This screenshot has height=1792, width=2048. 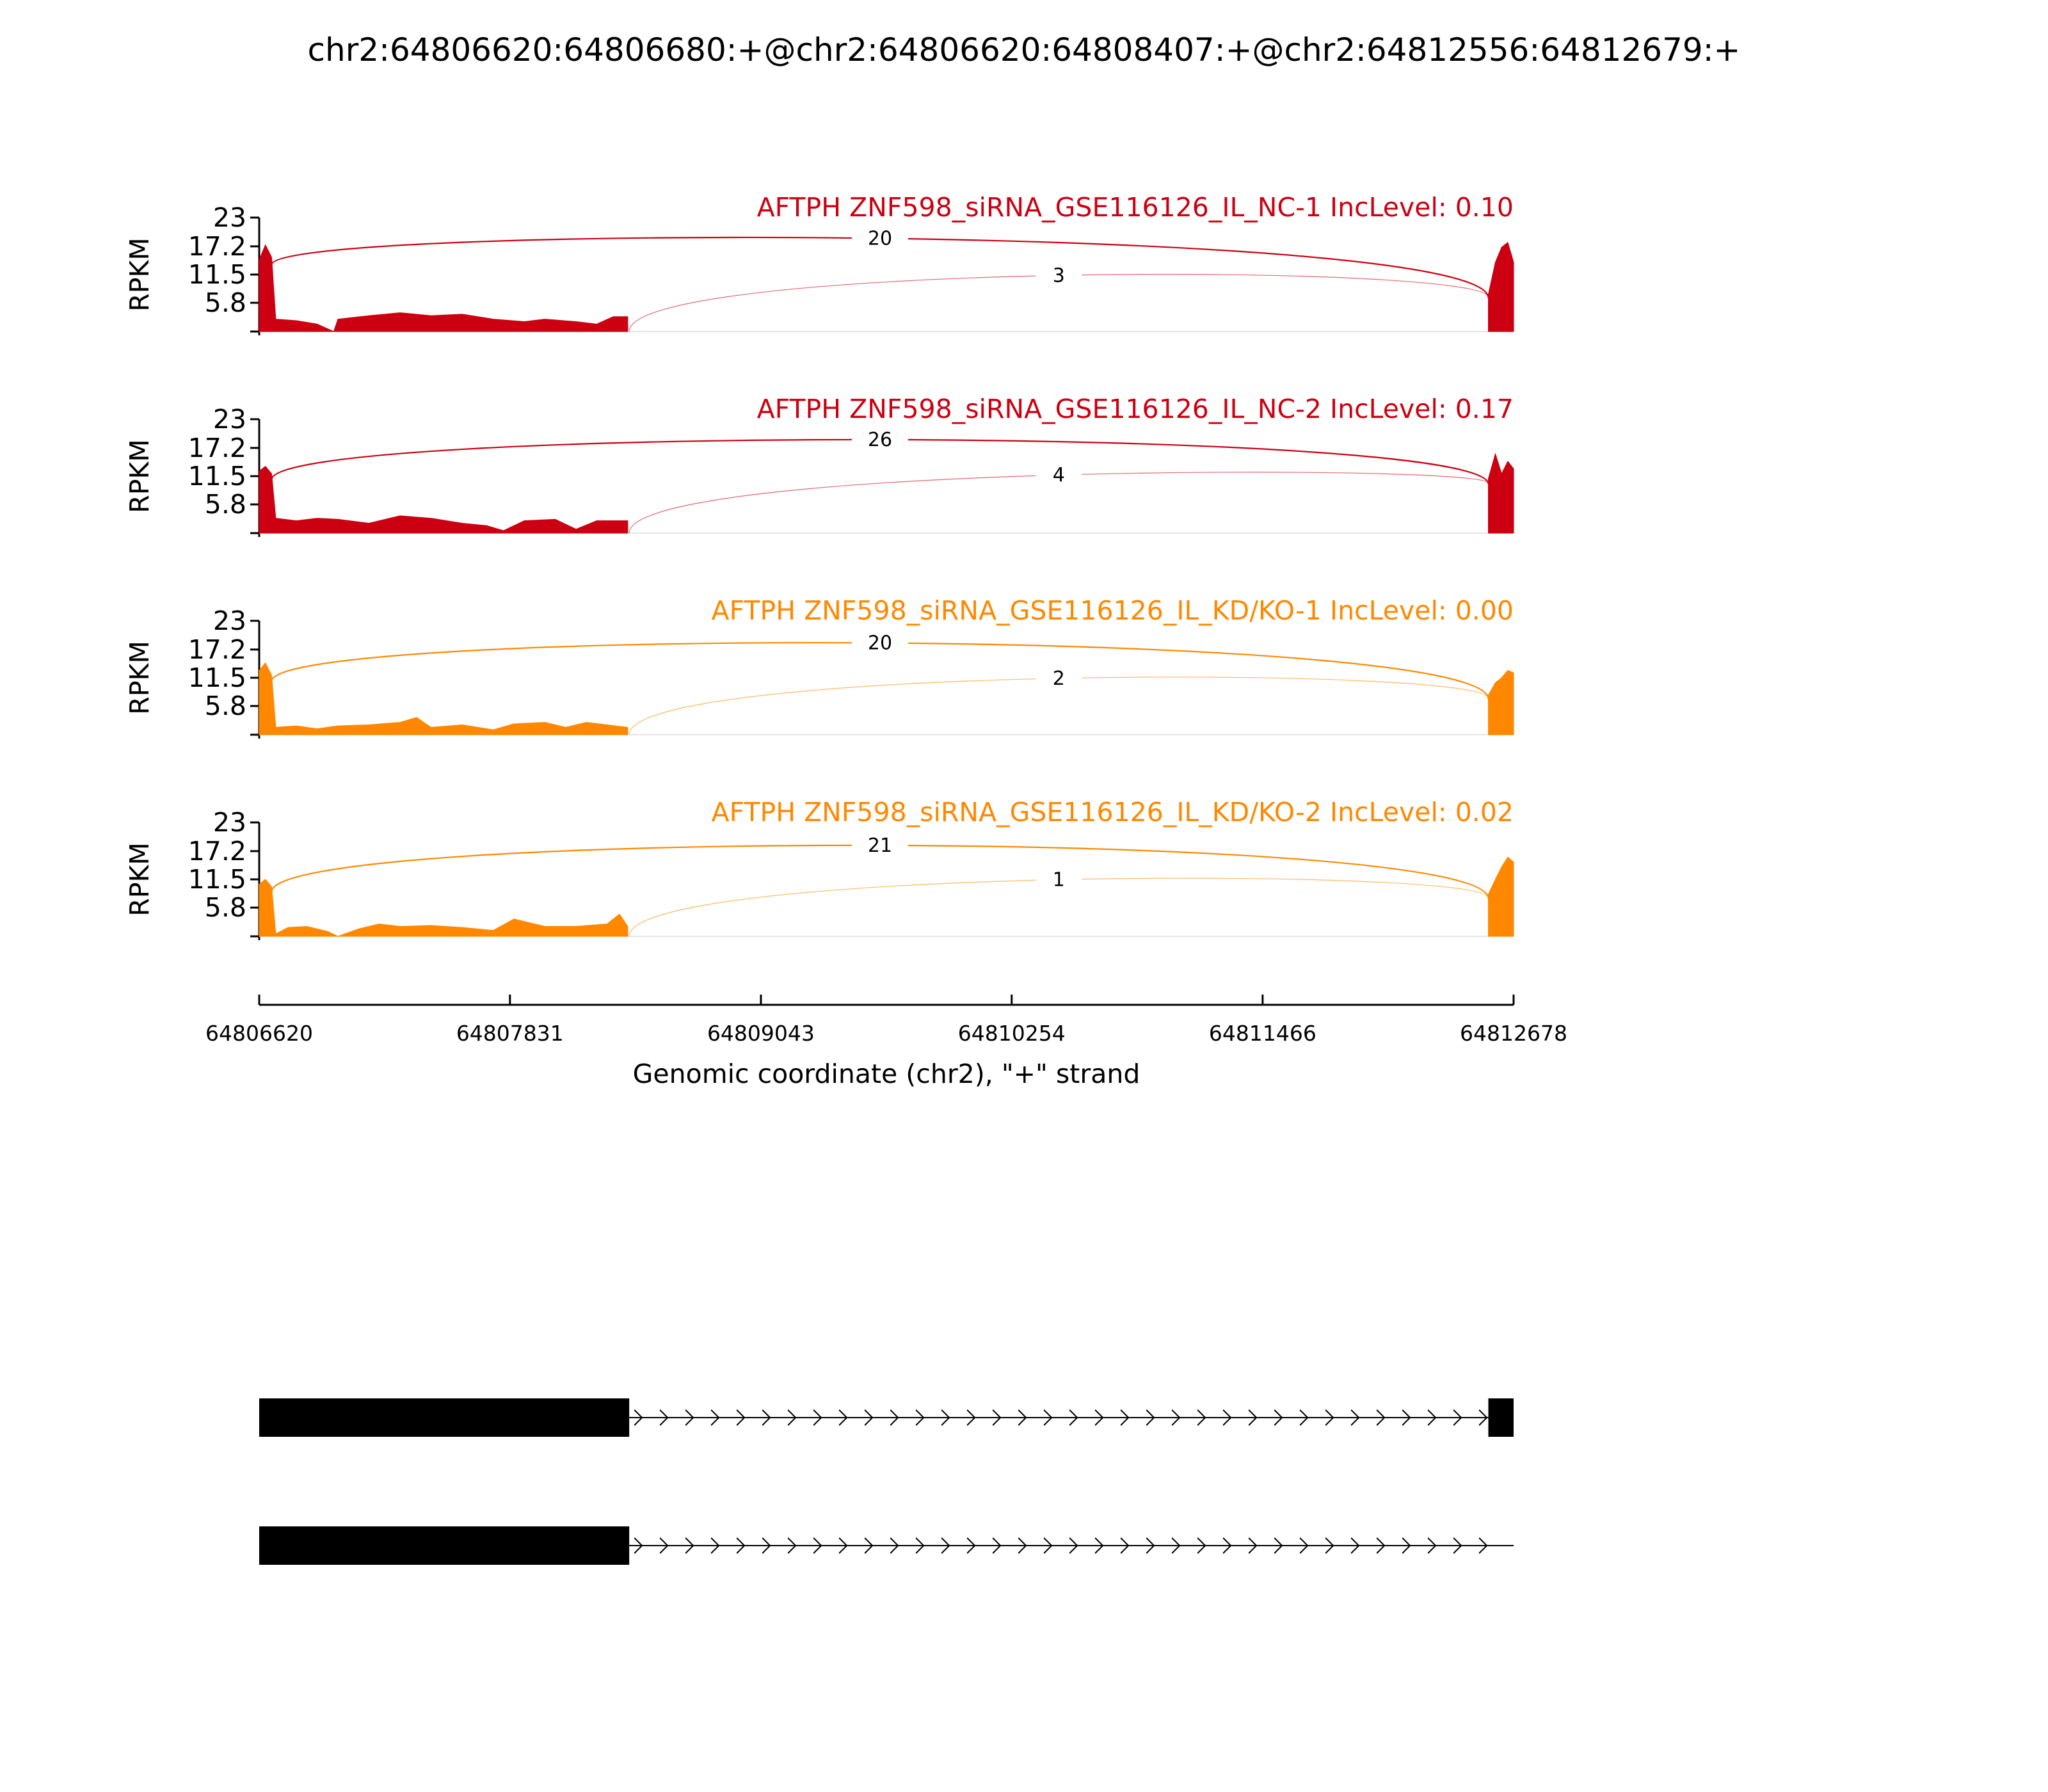 What do you see at coordinates (886, 1481) in the screenshot?
I see `isoform-tracks` at bounding box center [886, 1481].